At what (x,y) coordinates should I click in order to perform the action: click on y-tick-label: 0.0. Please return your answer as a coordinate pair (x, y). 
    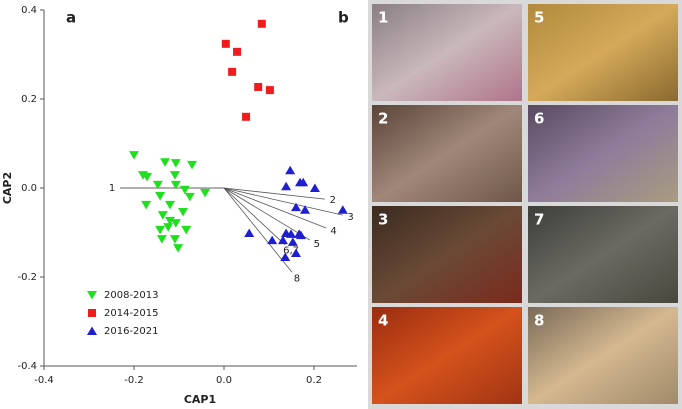
    Looking at the image, I should click on (29, 188).